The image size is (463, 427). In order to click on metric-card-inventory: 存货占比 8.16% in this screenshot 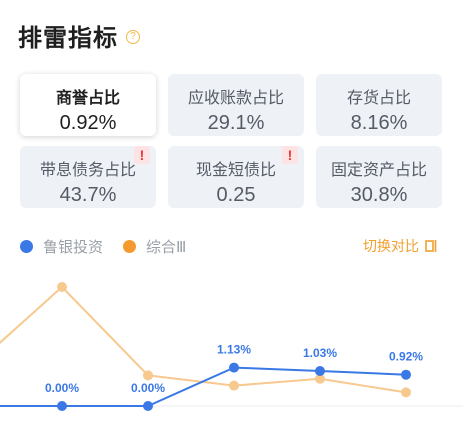, I will do `click(379, 105)`.